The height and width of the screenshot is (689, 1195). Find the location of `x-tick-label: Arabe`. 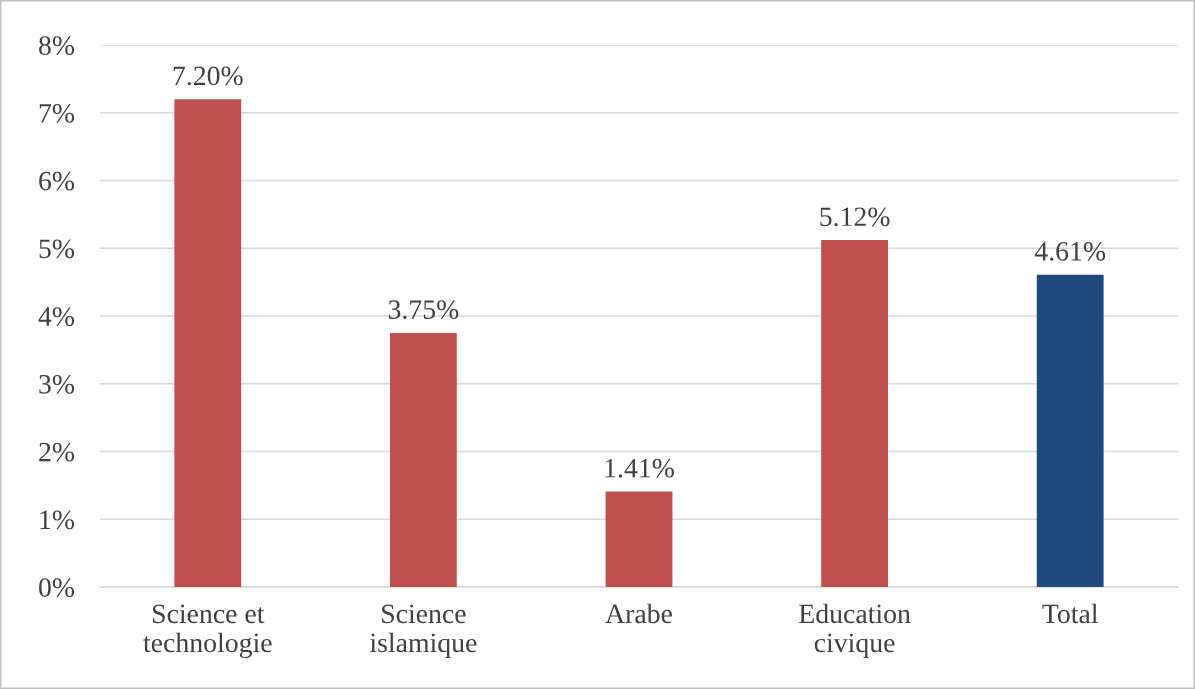

x-tick-label: Arabe is located at coordinates (638, 613).